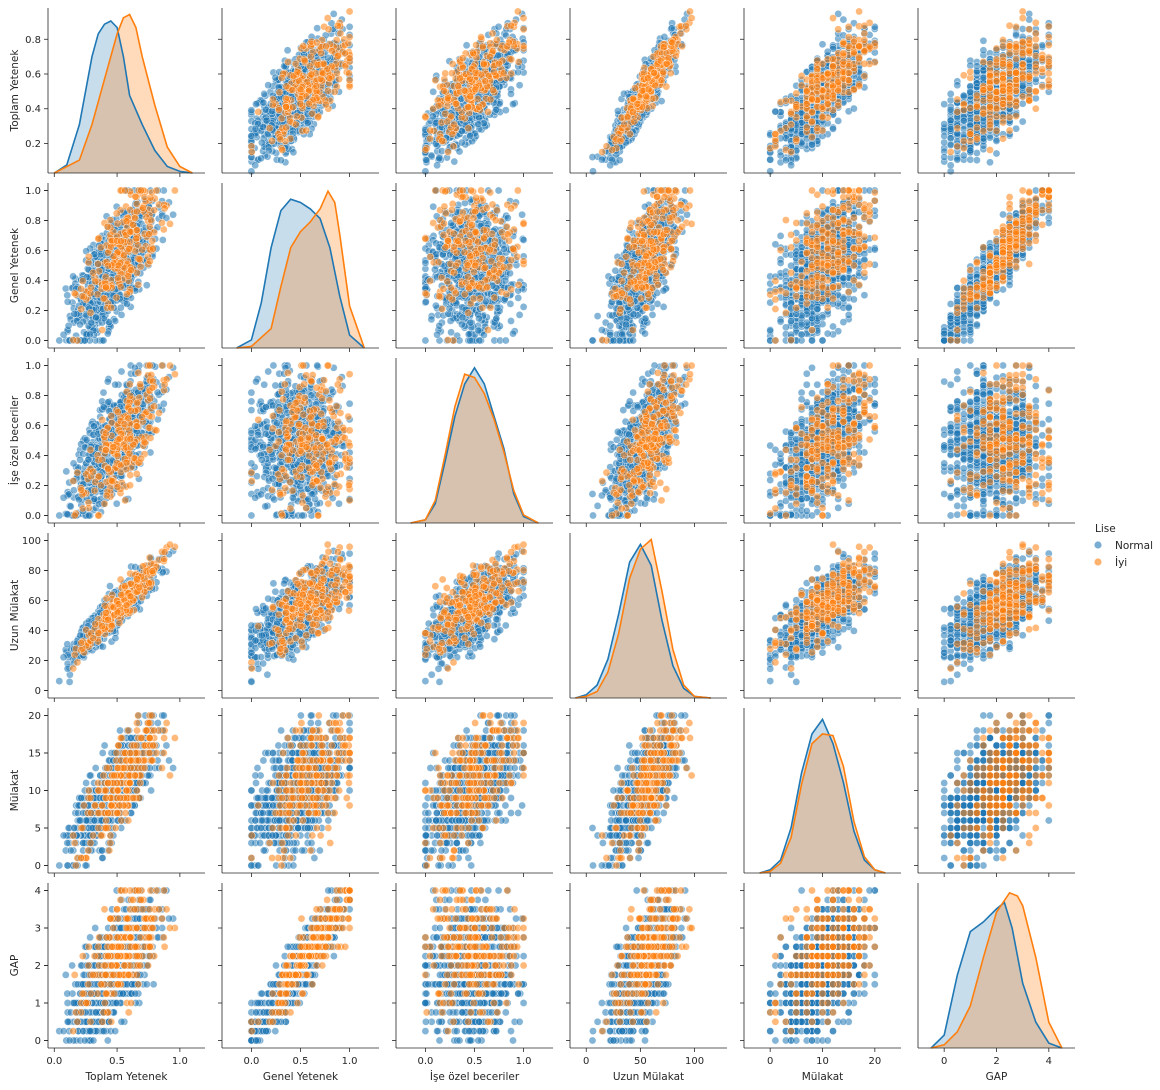 Image resolution: width=1160 pixels, height=1090 pixels. Describe the element at coordinates (33, 75) in the screenshot. I see `y-tick-label: 0.6` at that location.